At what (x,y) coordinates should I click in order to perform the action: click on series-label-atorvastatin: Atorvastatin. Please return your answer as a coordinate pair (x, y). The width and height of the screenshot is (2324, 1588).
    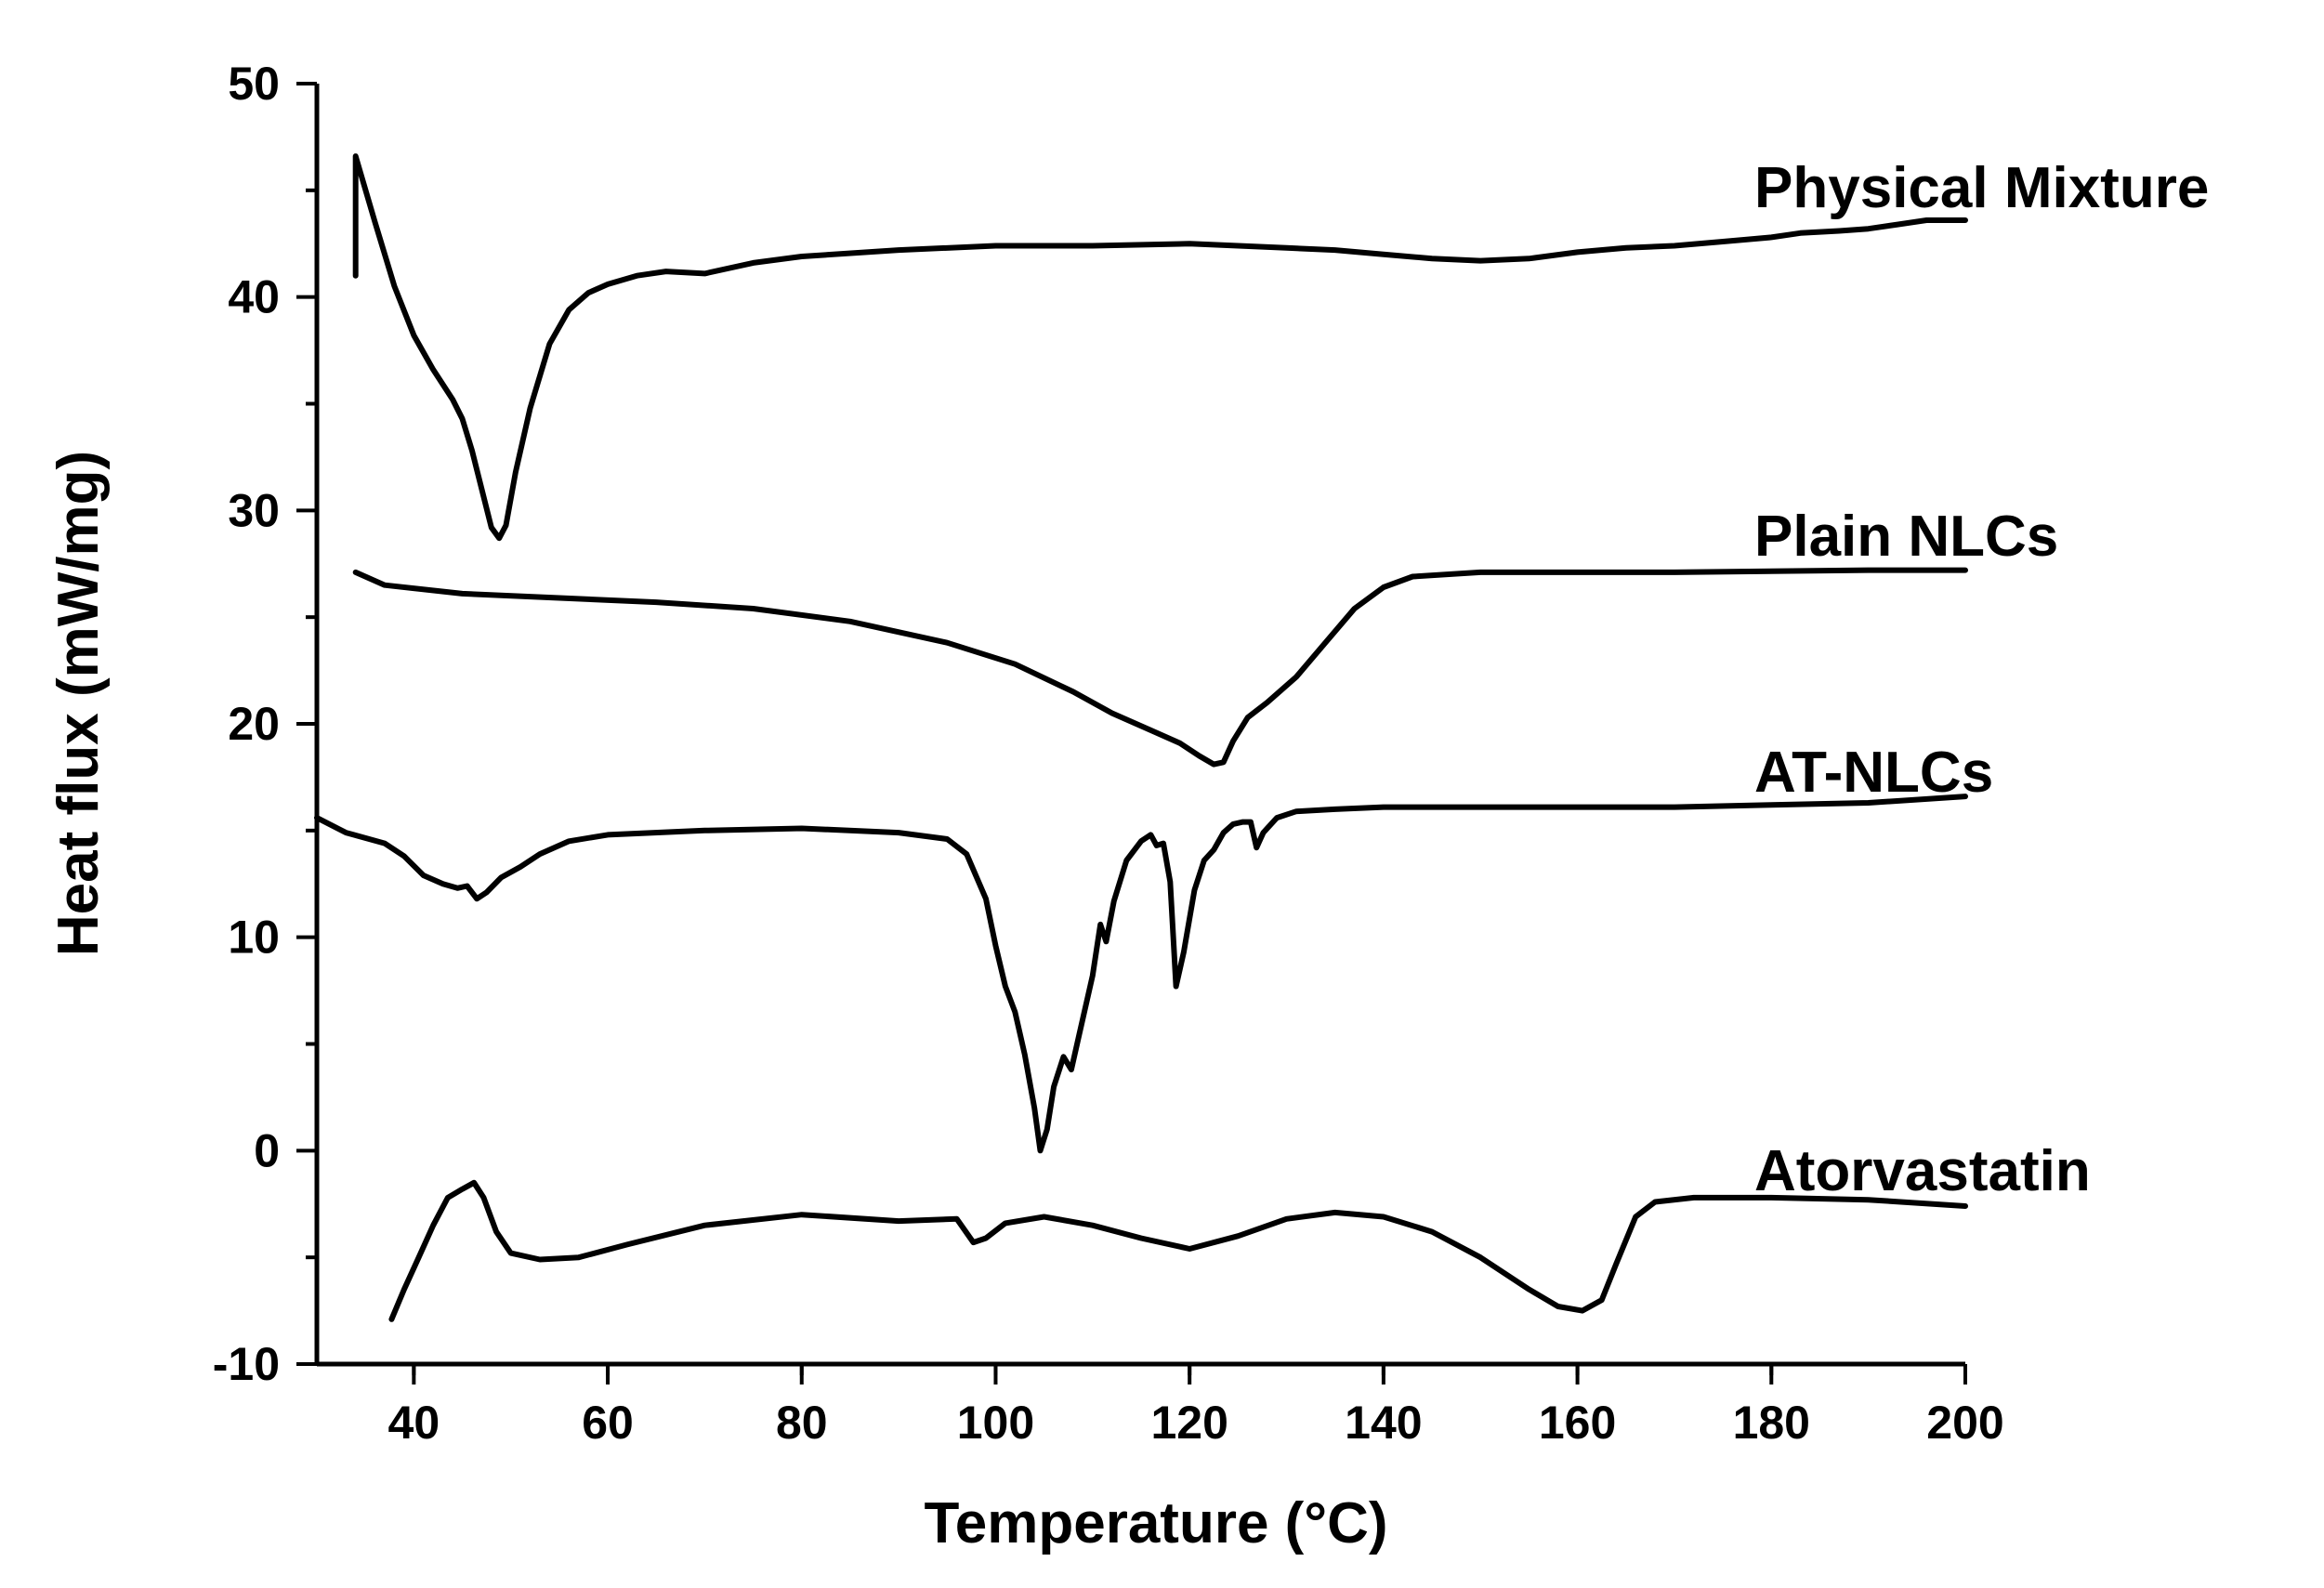
    Looking at the image, I should click on (1922, 1171).